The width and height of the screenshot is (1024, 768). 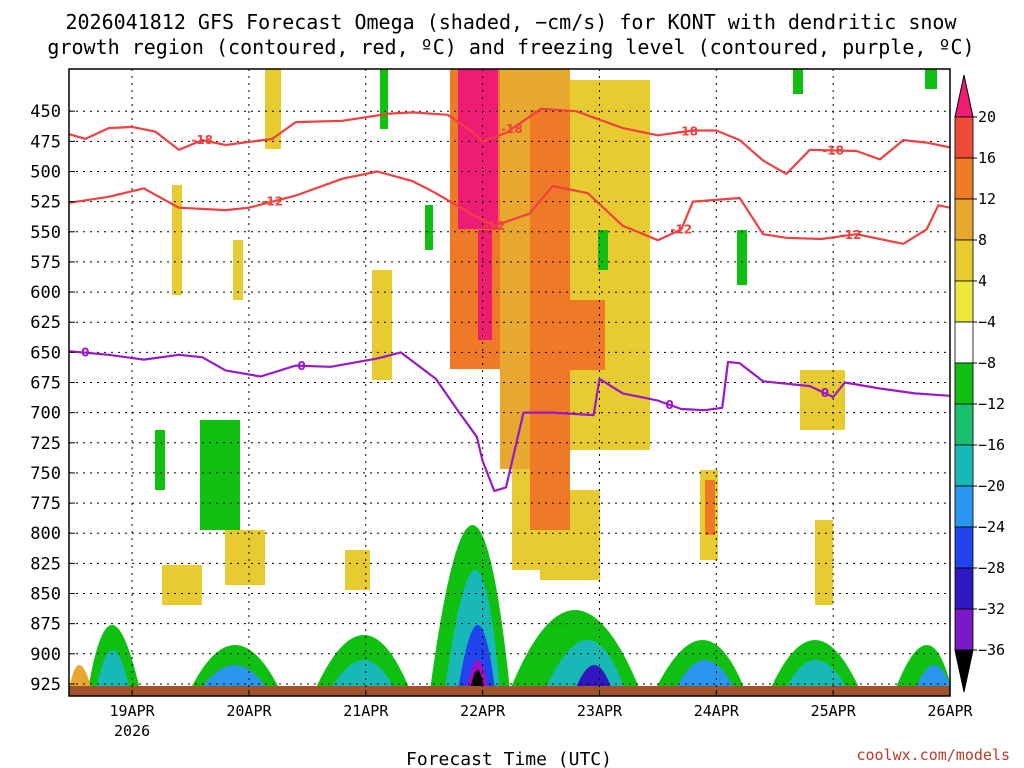 I want to click on colorbar: 20 16 12 8 4 −4 −8 −12 −16 −20 −24 −28 −32 −36, so click(x=979, y=383).